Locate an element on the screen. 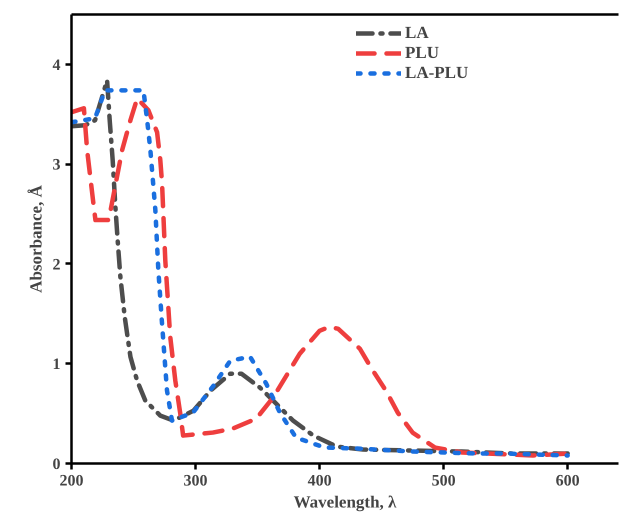 The image size is (619, 520). x-axis-title: Wavelength, λ is located at coordinates (346, 502).